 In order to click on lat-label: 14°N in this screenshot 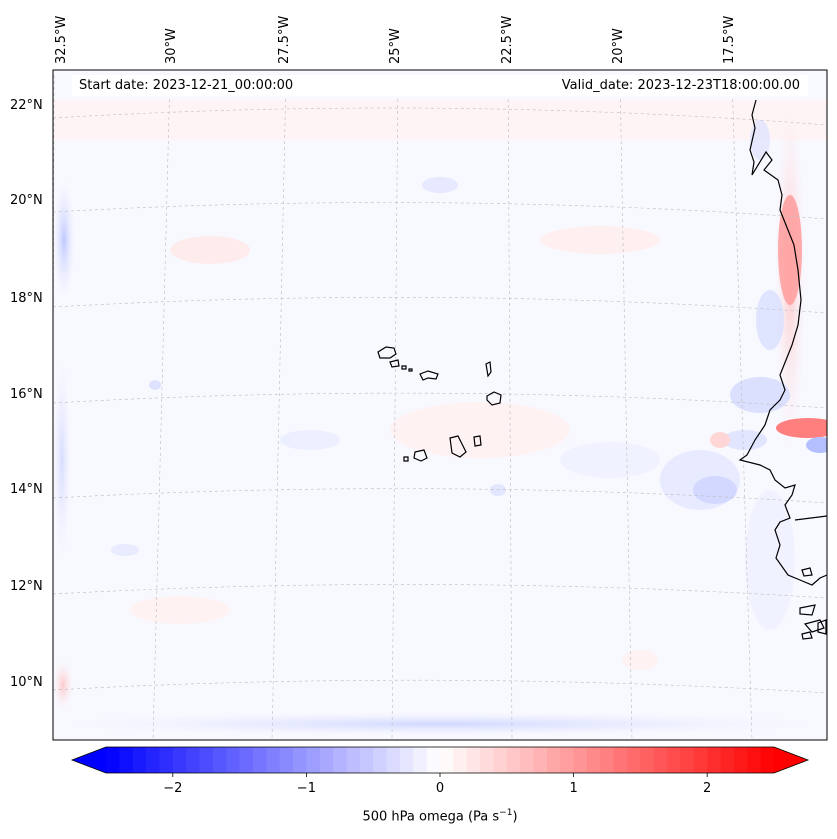, I will do `click(26, 489)`.